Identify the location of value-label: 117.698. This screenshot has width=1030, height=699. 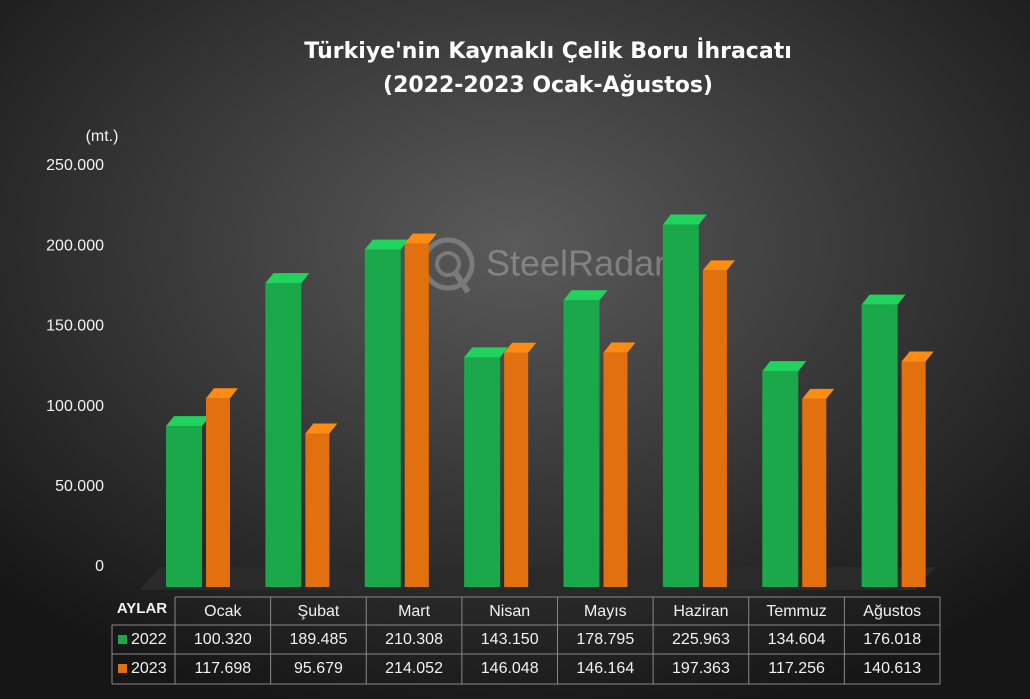
(222, 668).